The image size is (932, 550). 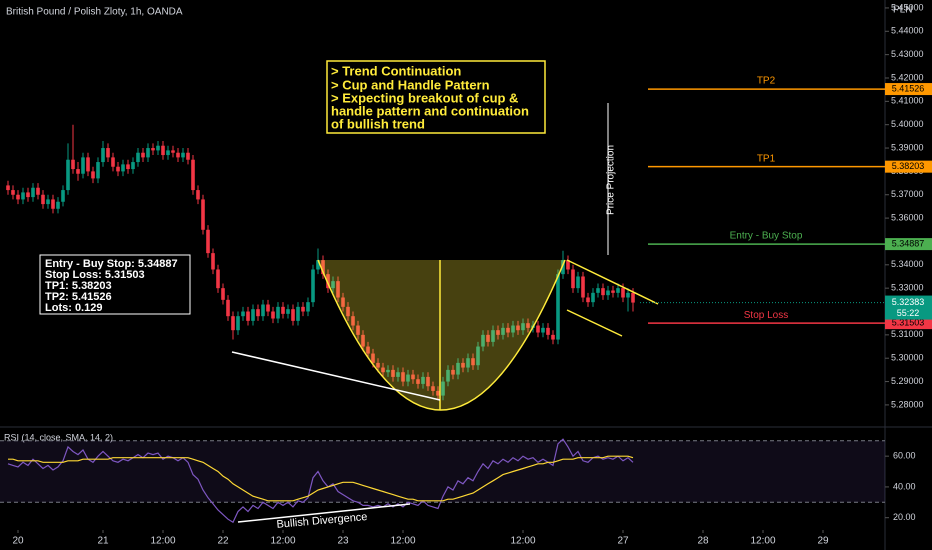 I want to click on cup-curve, so click(x=441, y=335).